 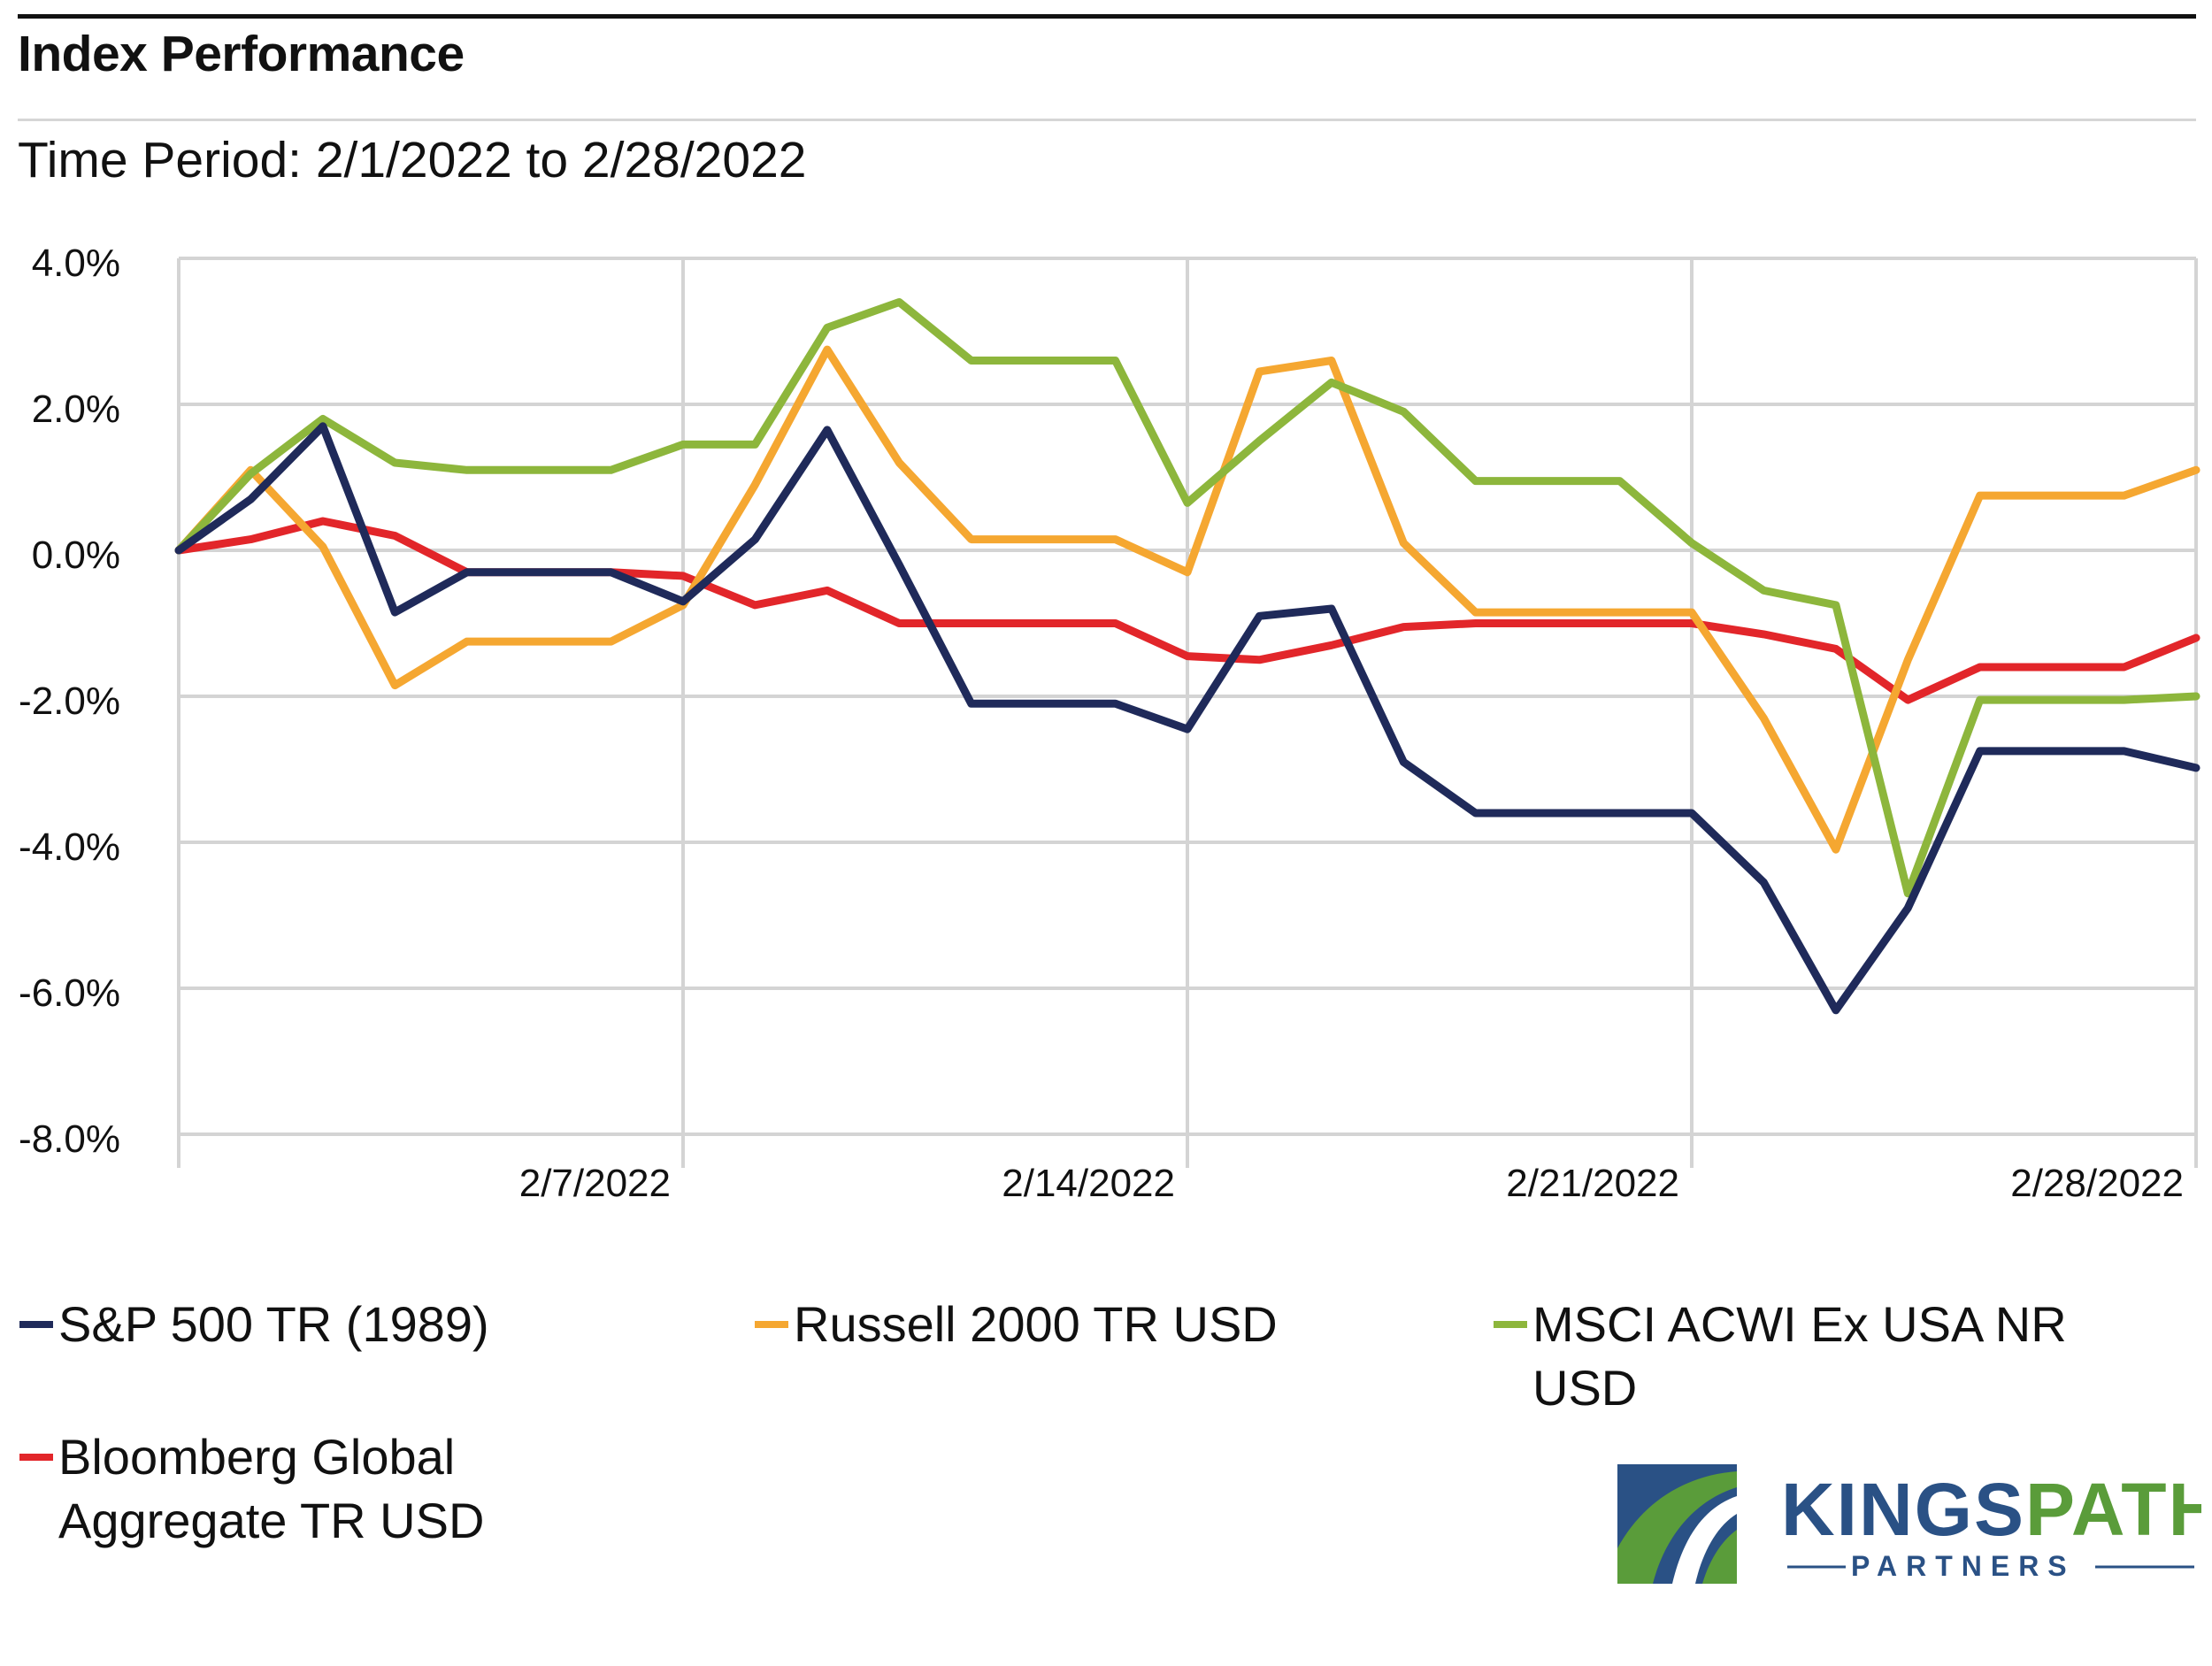 I want to click on legend-item-bloomberg: Bloomberg Global Aggregate TR USD, so click(x=272, y=1488).